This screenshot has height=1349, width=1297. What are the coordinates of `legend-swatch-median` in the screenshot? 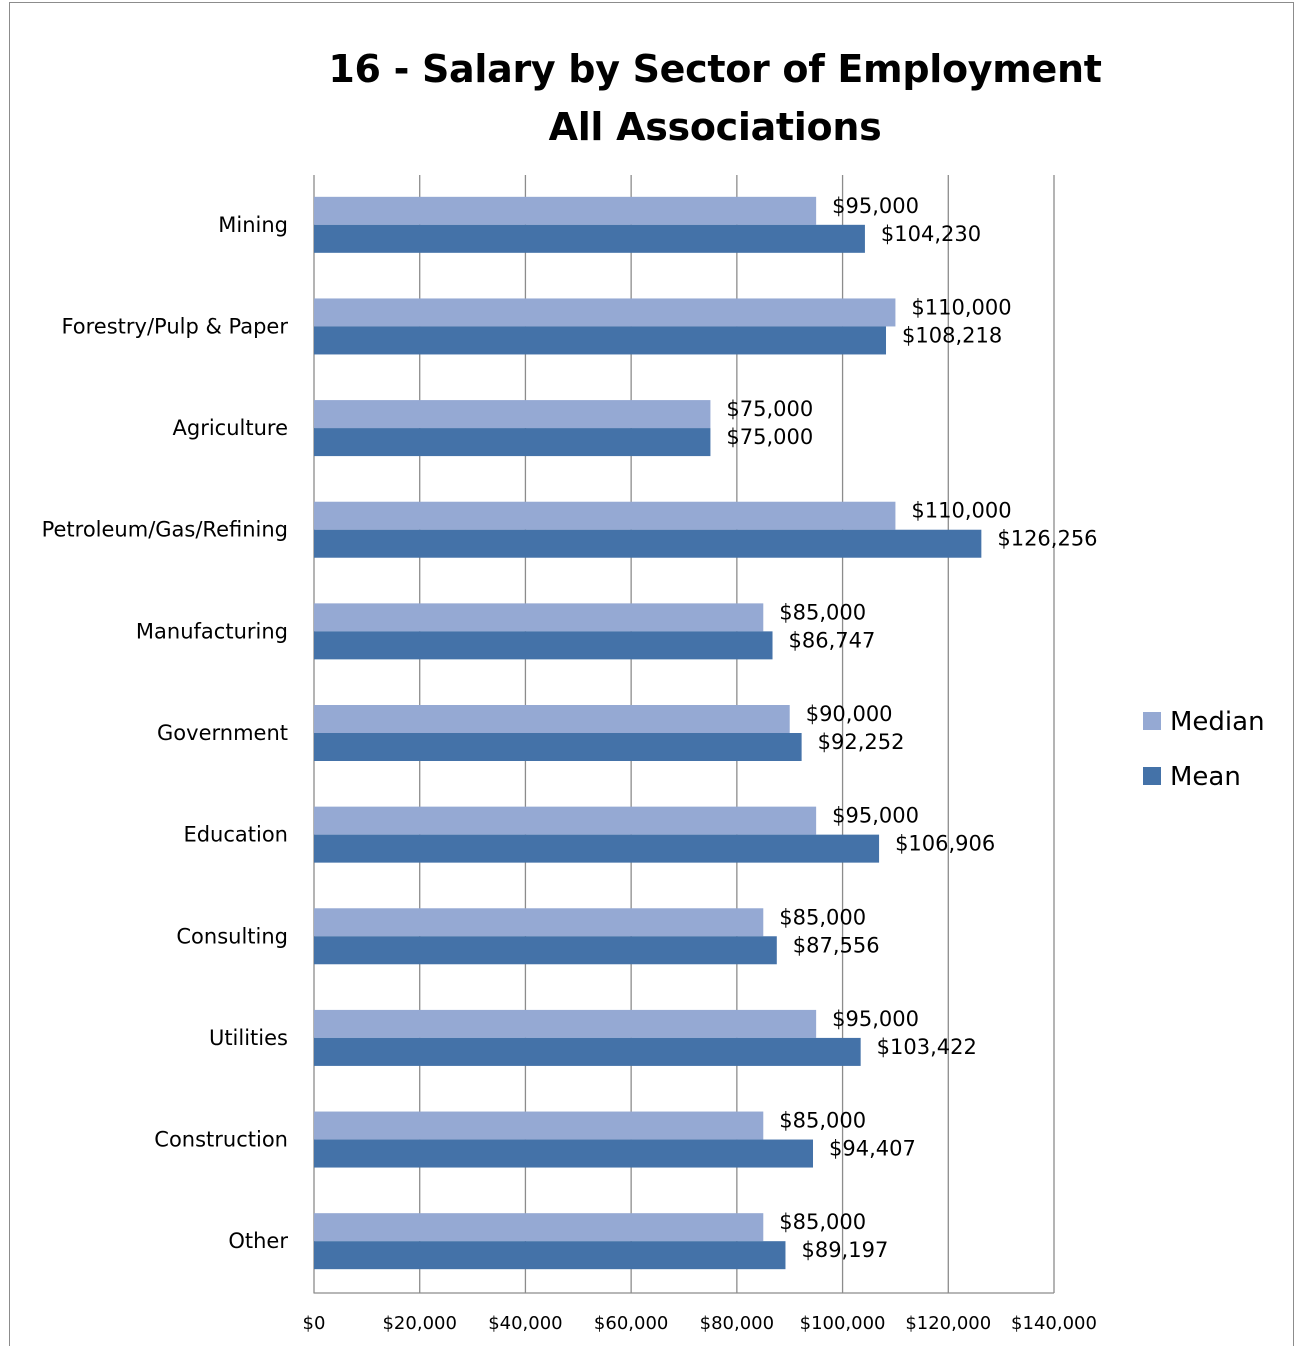 It's located at (1152, 721).